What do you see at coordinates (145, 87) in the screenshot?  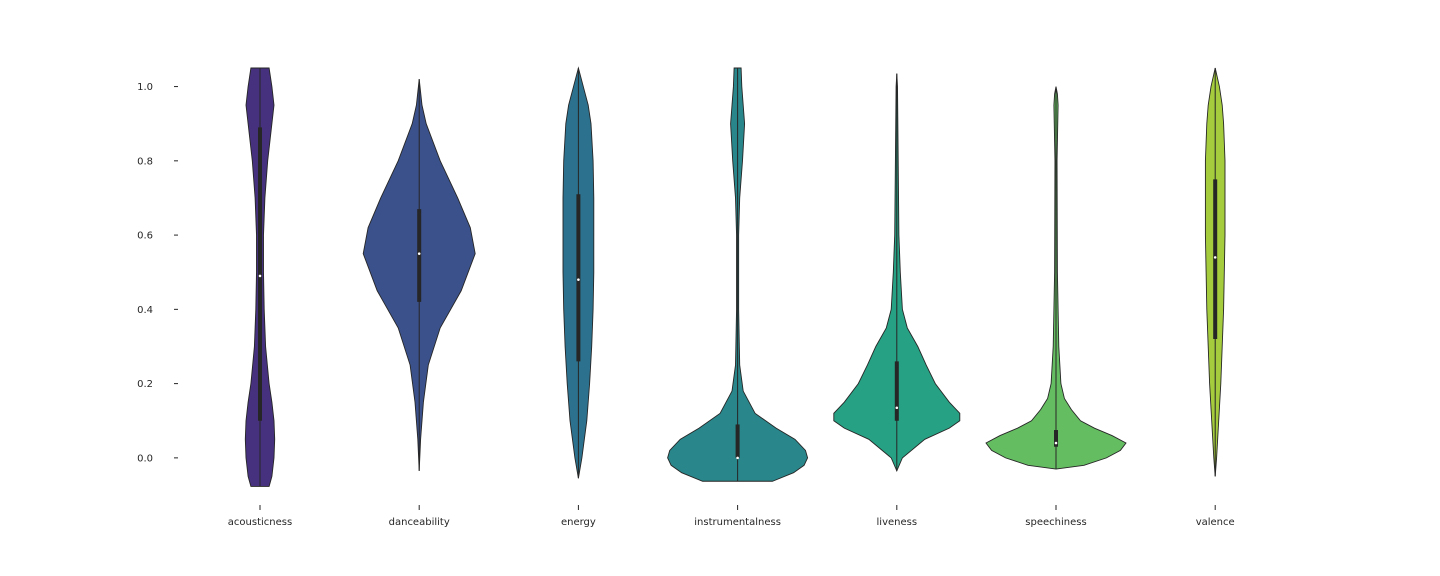 I see `y-tick-label: 1.0` at bounding box center [145, 87].